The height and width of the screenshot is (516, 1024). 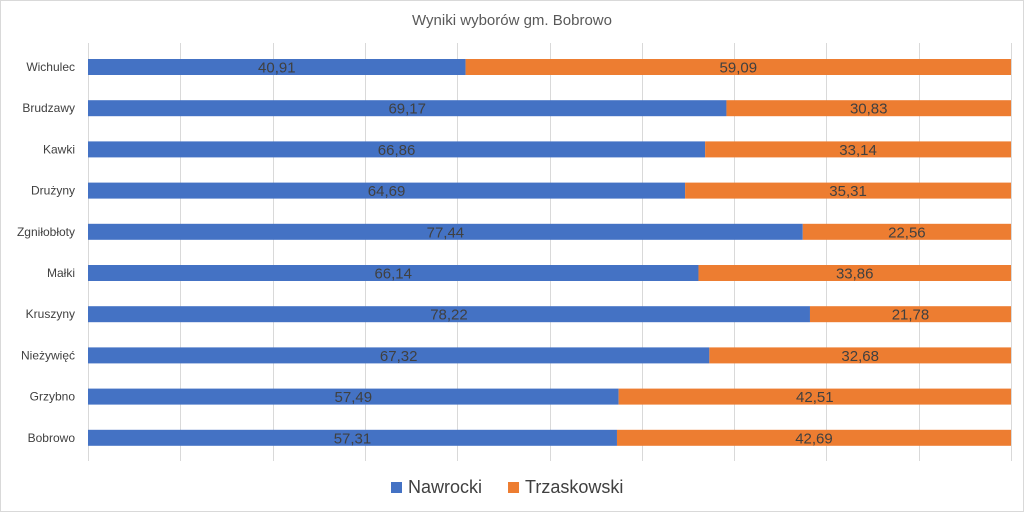 I want to click on category-label: Wichulec, so click(x=50, y=67).